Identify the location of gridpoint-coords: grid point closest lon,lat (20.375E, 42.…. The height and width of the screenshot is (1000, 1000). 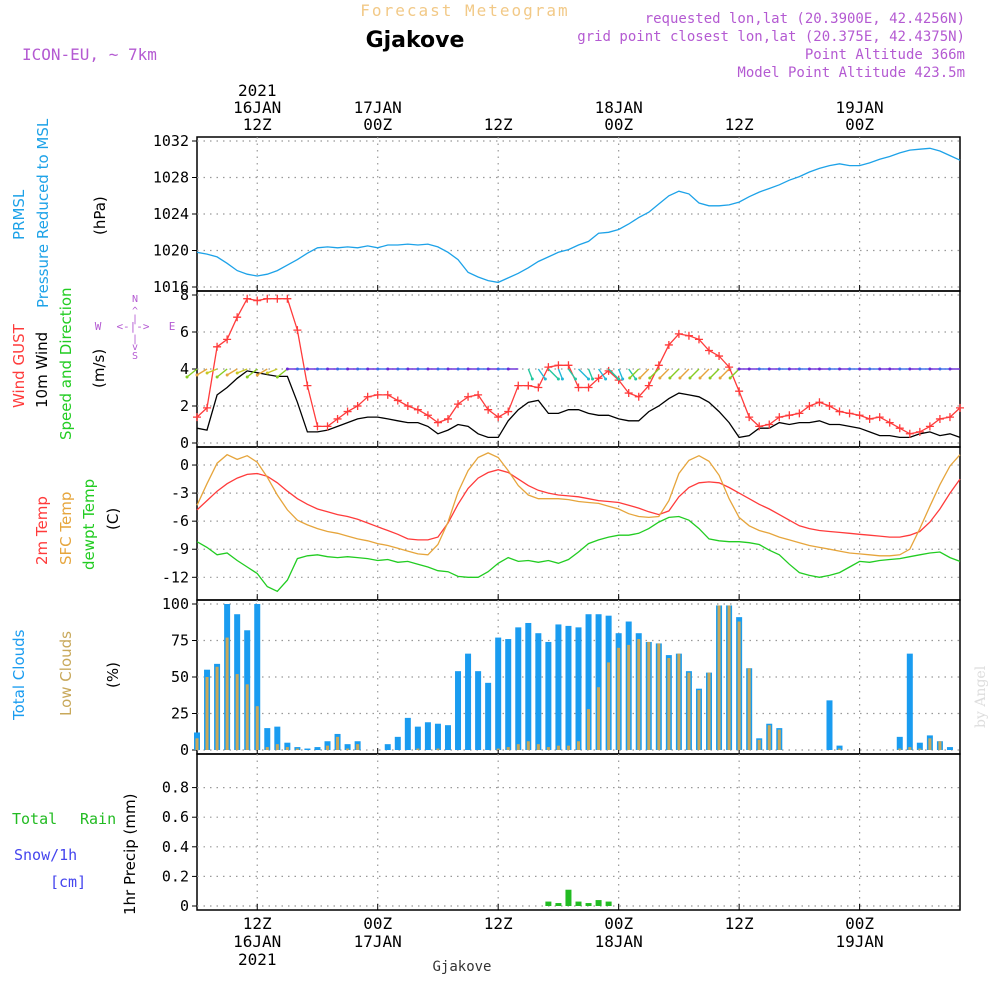
(771, 37).